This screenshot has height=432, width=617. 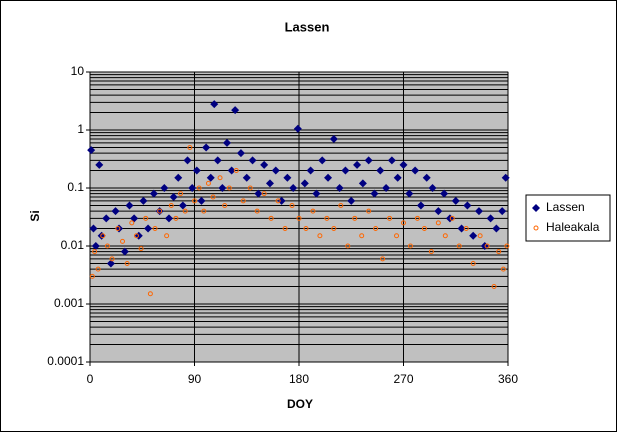 What do you see at coordinates (573, 227) in the screenshot?
I see `legend-label: Haleakala` at bounding box center [573, 227].